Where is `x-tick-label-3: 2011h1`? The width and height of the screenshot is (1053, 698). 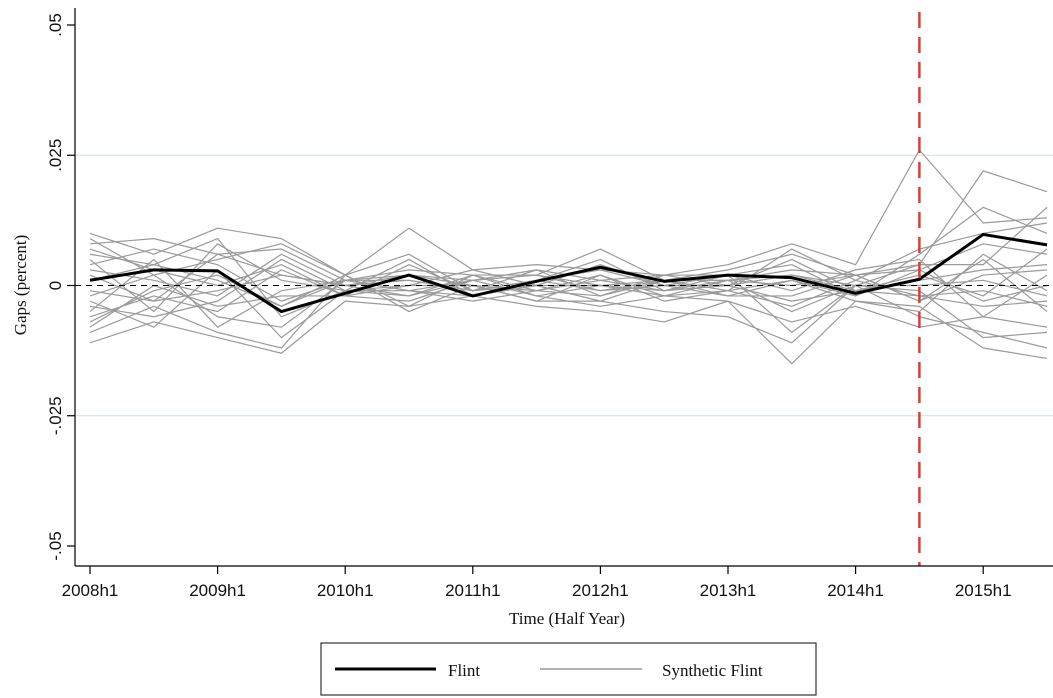 x-tick-label-3: 2011h1 is located at coordinates (472, 590).